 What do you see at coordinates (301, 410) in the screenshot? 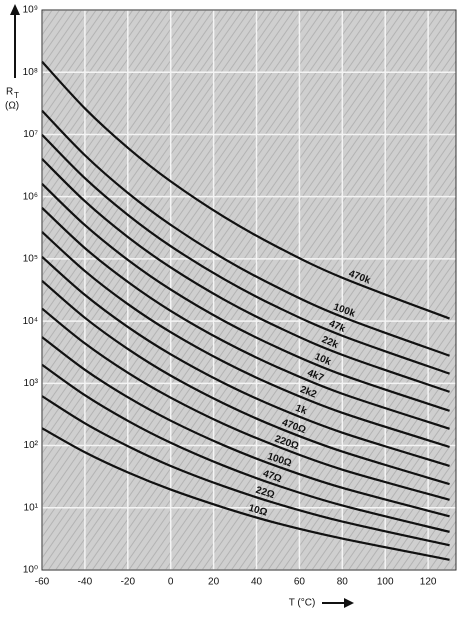
I see `legend-label: 1k` at bounding box center [301, 410].